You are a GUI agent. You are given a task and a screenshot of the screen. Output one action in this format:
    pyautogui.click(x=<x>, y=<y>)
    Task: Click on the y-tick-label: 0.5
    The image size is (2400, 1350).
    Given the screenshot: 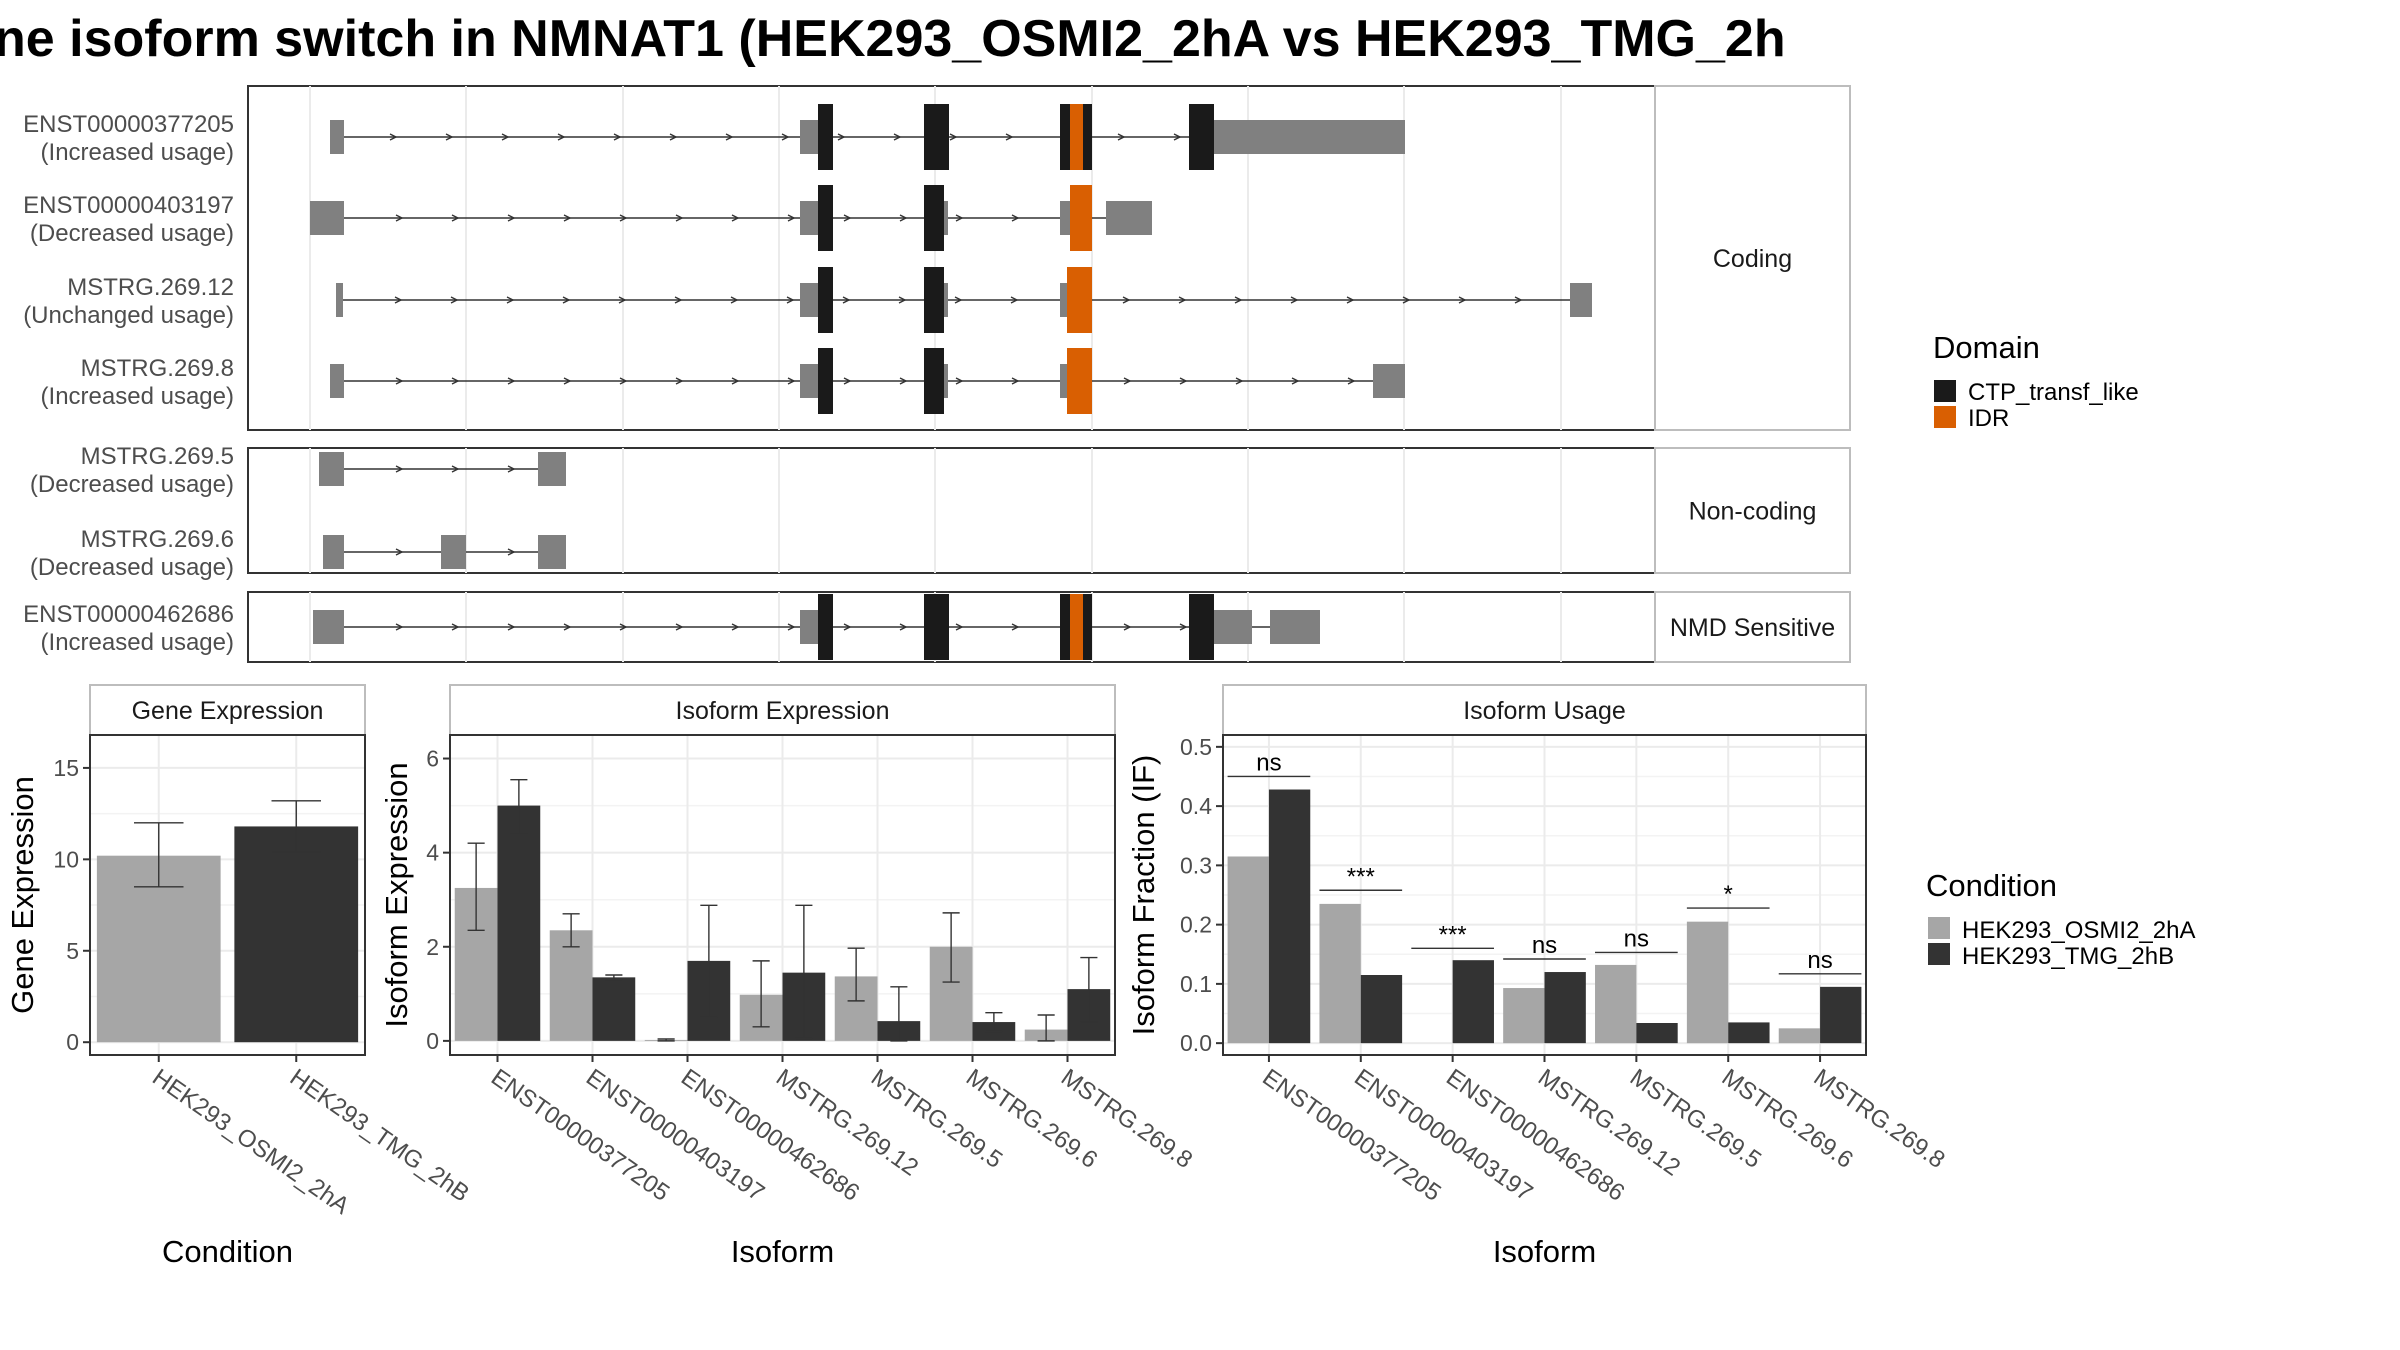 What is the action you would take?
    pyautogui.click(x=1196, y=747)
    